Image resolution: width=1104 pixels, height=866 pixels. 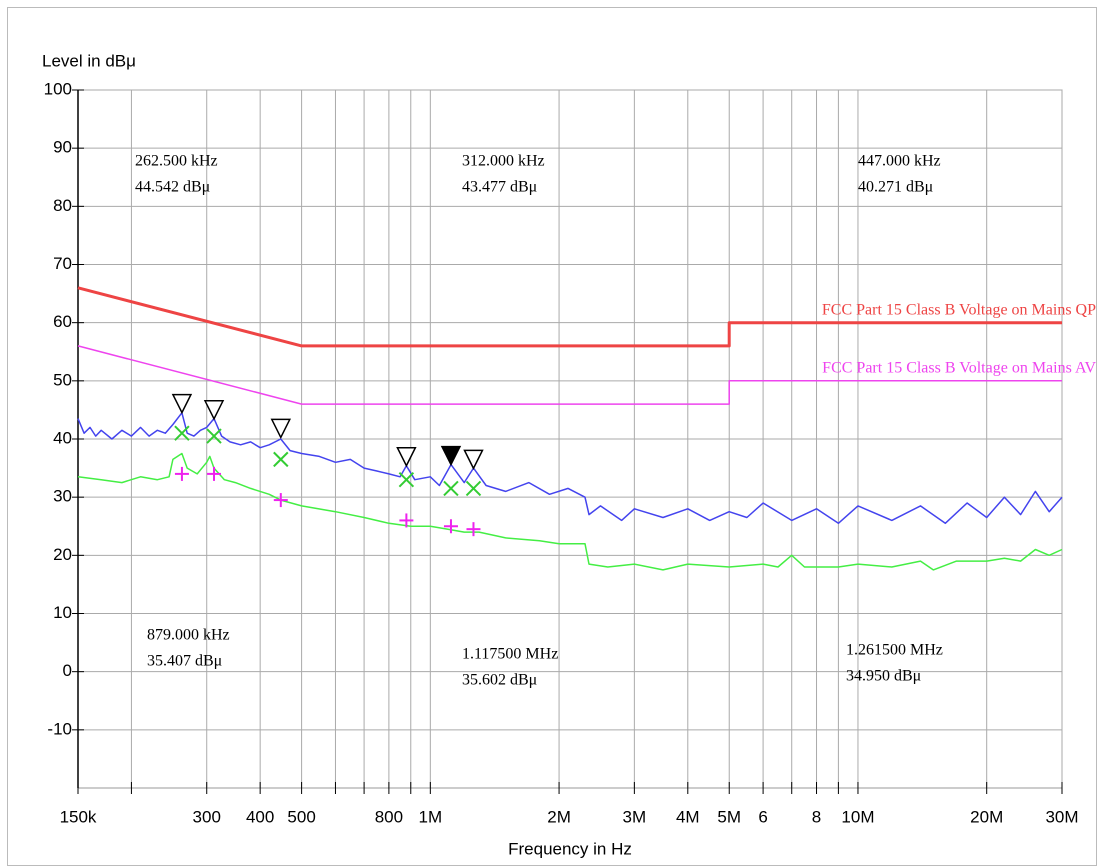 I want to click on limit-label: FCC Part 15 Class B Voltage on Mains AV, so click(x=959, y=368).